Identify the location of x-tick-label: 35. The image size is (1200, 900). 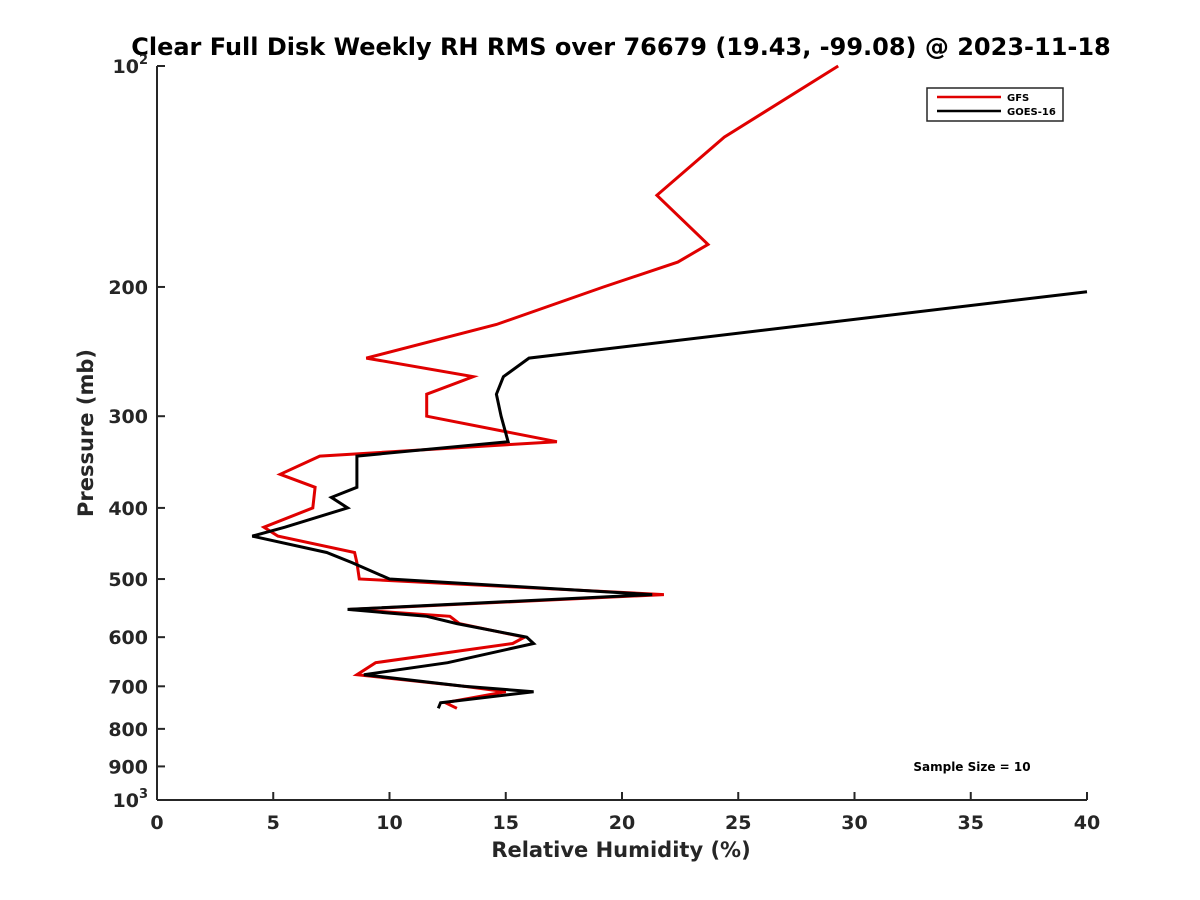
(971, 823).